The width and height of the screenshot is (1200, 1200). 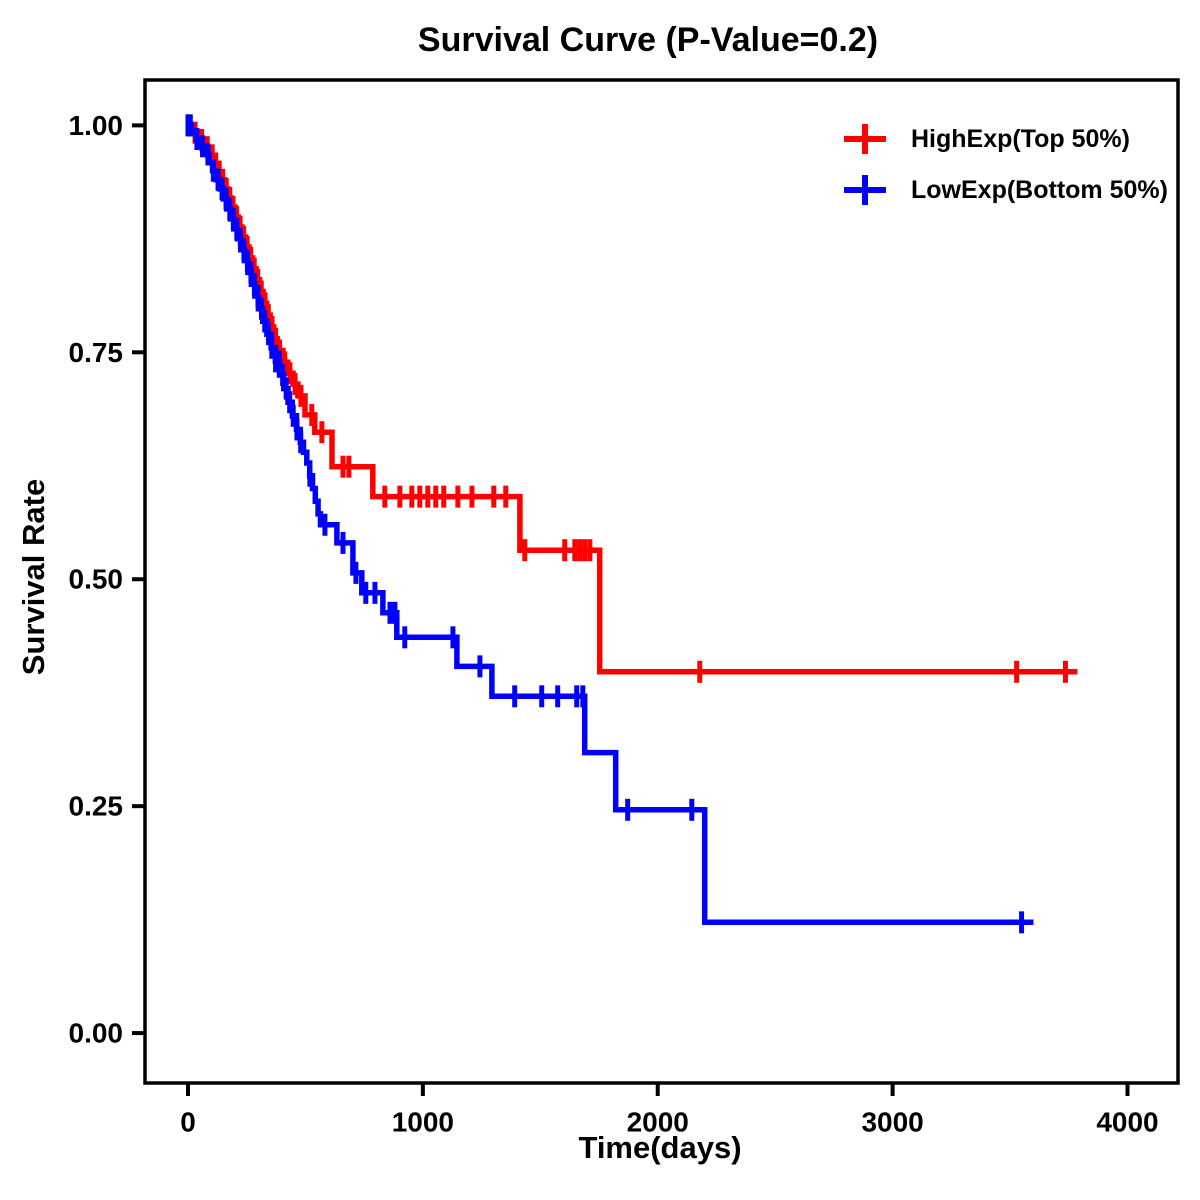 What do you see at coordinates (423, 1122) in the screenshot?
I see `x-tick-label: 1000` at bounding box center [423, 1122].